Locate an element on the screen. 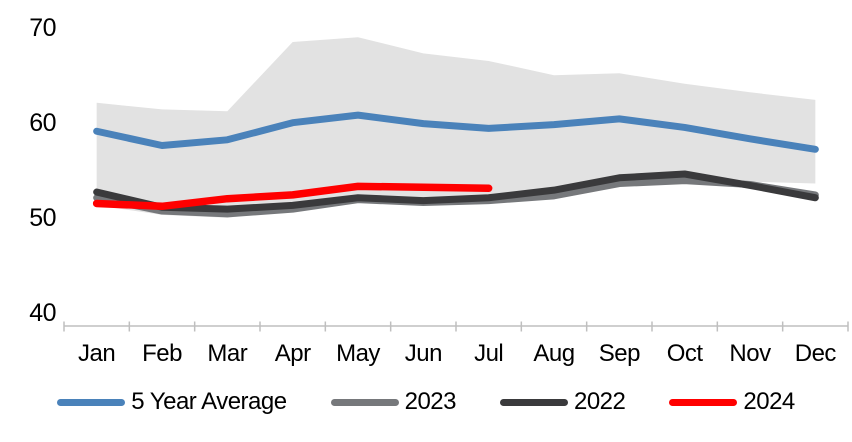 The height and width of the screenshot is (442, 852). x-axis-label-may: May is located at coordinates (358, 353).